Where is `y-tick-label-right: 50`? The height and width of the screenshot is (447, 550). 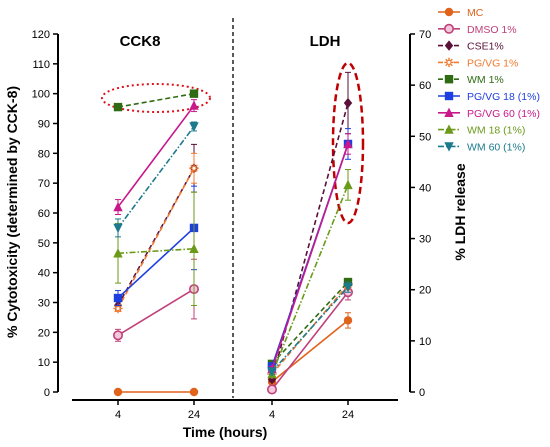
y-tick-label-right: 50 is located at coordinates (425, 137).